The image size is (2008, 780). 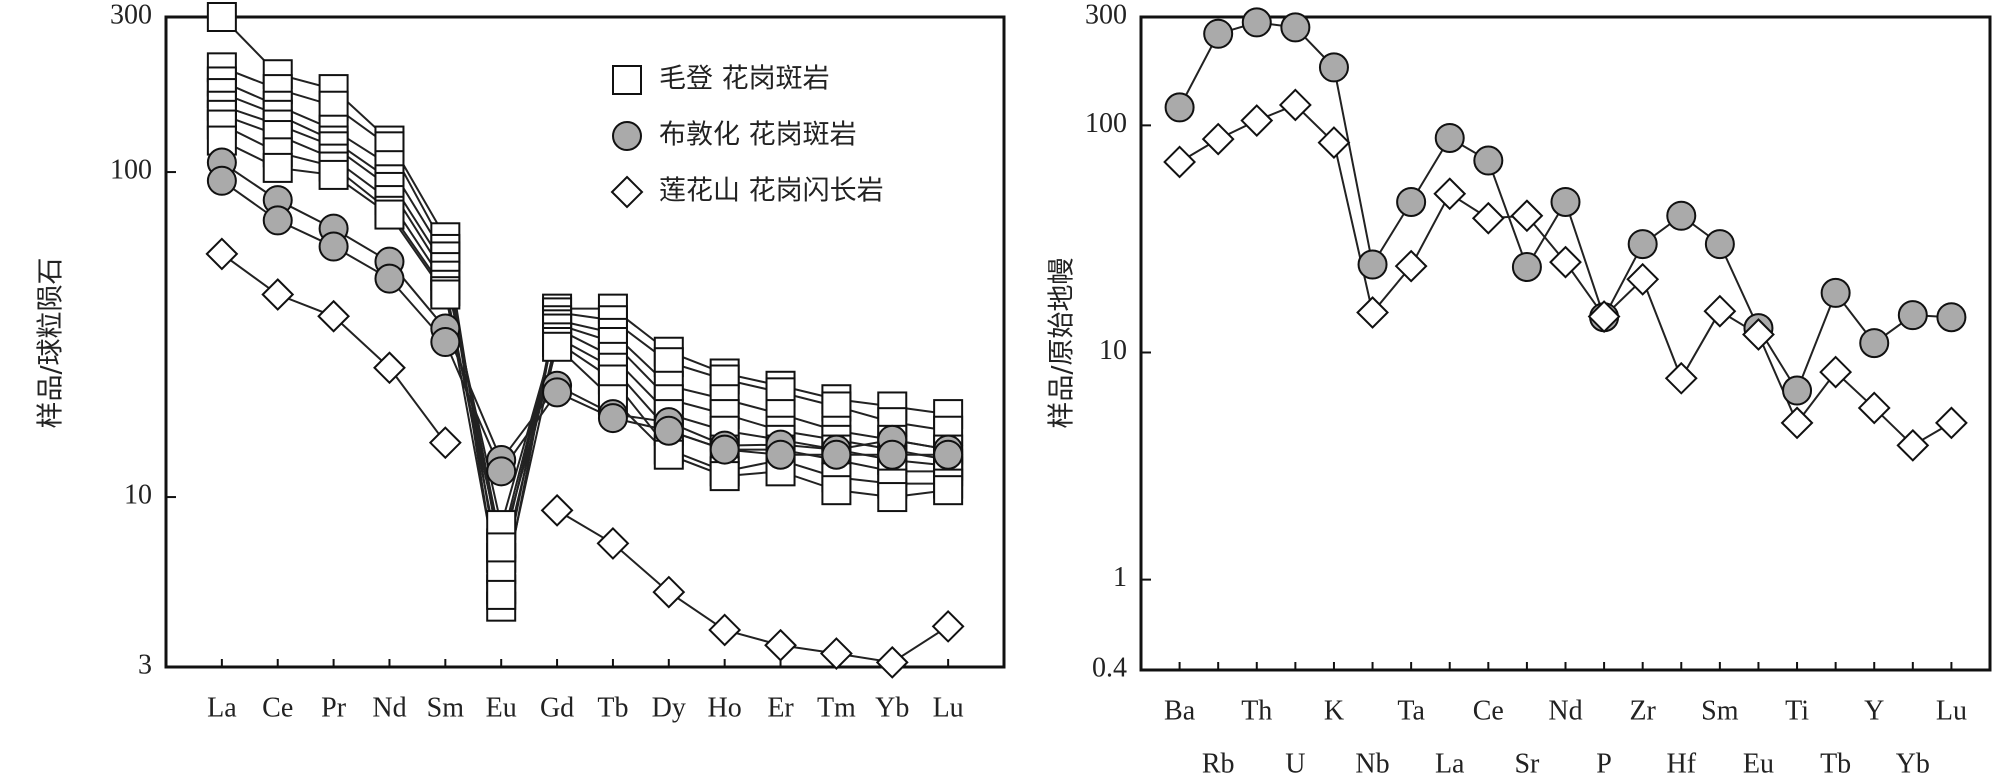 What do you see at coordinates (1062, 342) in the screenshot?
I see `y-axis-label: 样品/原始地幔` at bounding box center [1062, 342].